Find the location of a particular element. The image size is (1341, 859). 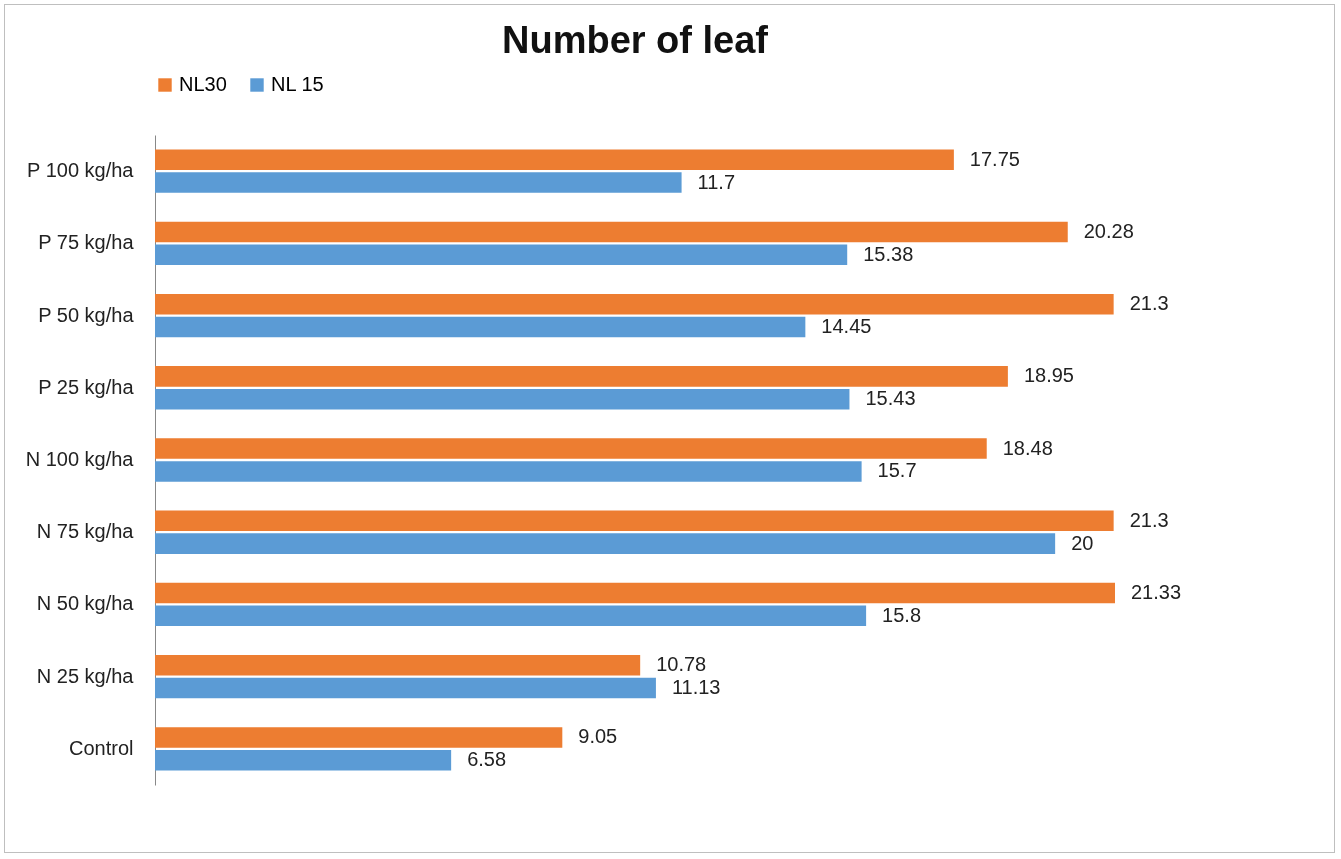

data-label: 17.75 is located at coordinates (994, 158).